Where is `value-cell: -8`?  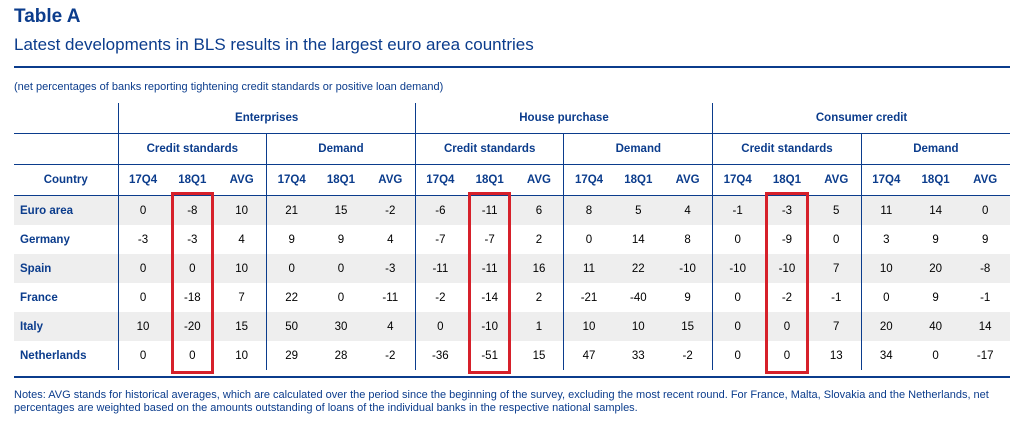
value-cell: -8 is located at coordinates (192, 210).